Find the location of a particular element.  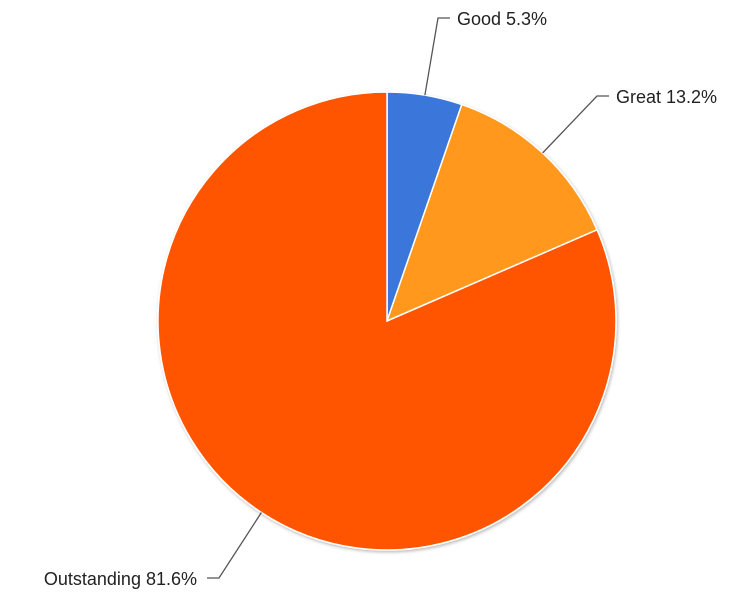

slice-label-good: Good 5.3% is located at coordinates (502, 19).